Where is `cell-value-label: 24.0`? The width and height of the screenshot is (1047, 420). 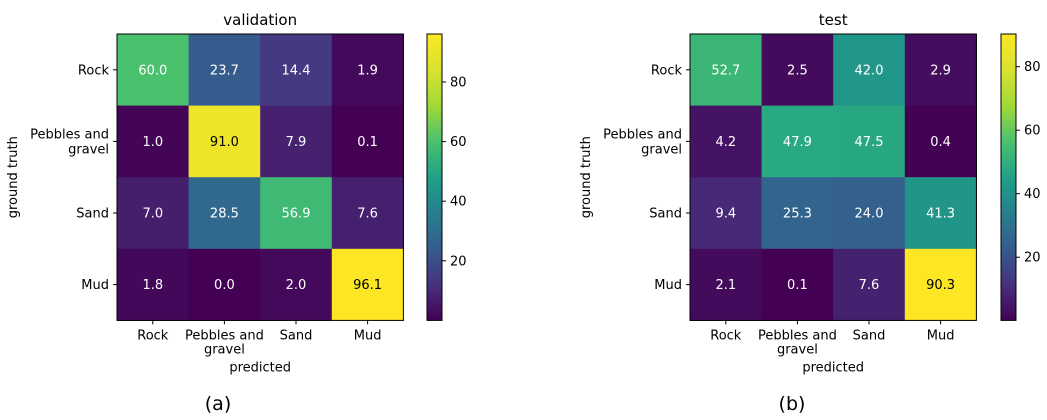
cell-value-label: 24.0 is located at coordinates (869, 214).